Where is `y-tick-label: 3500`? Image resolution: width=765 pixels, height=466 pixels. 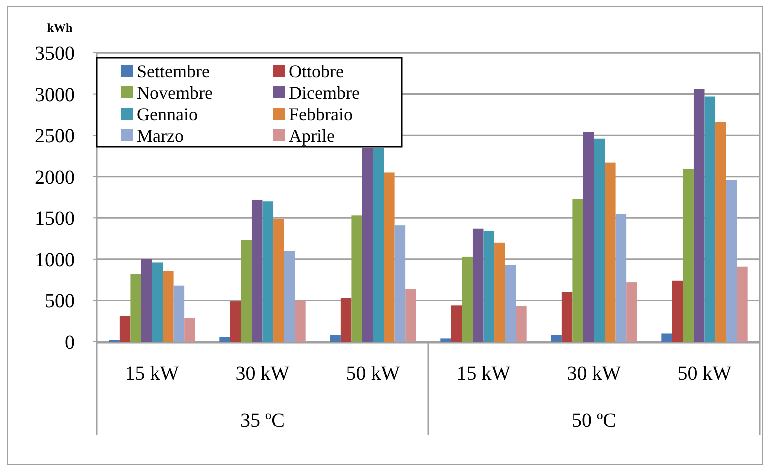 y-tick-label: 3500 is located at coordinates (55, 54).